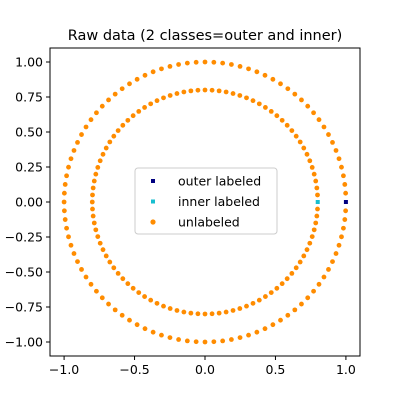 The image size is (400, 404). What do you see at coordinates (29, 167) in the screenshot?
I see `y-tick-label: 0.25` at bounding box center [29, 167].